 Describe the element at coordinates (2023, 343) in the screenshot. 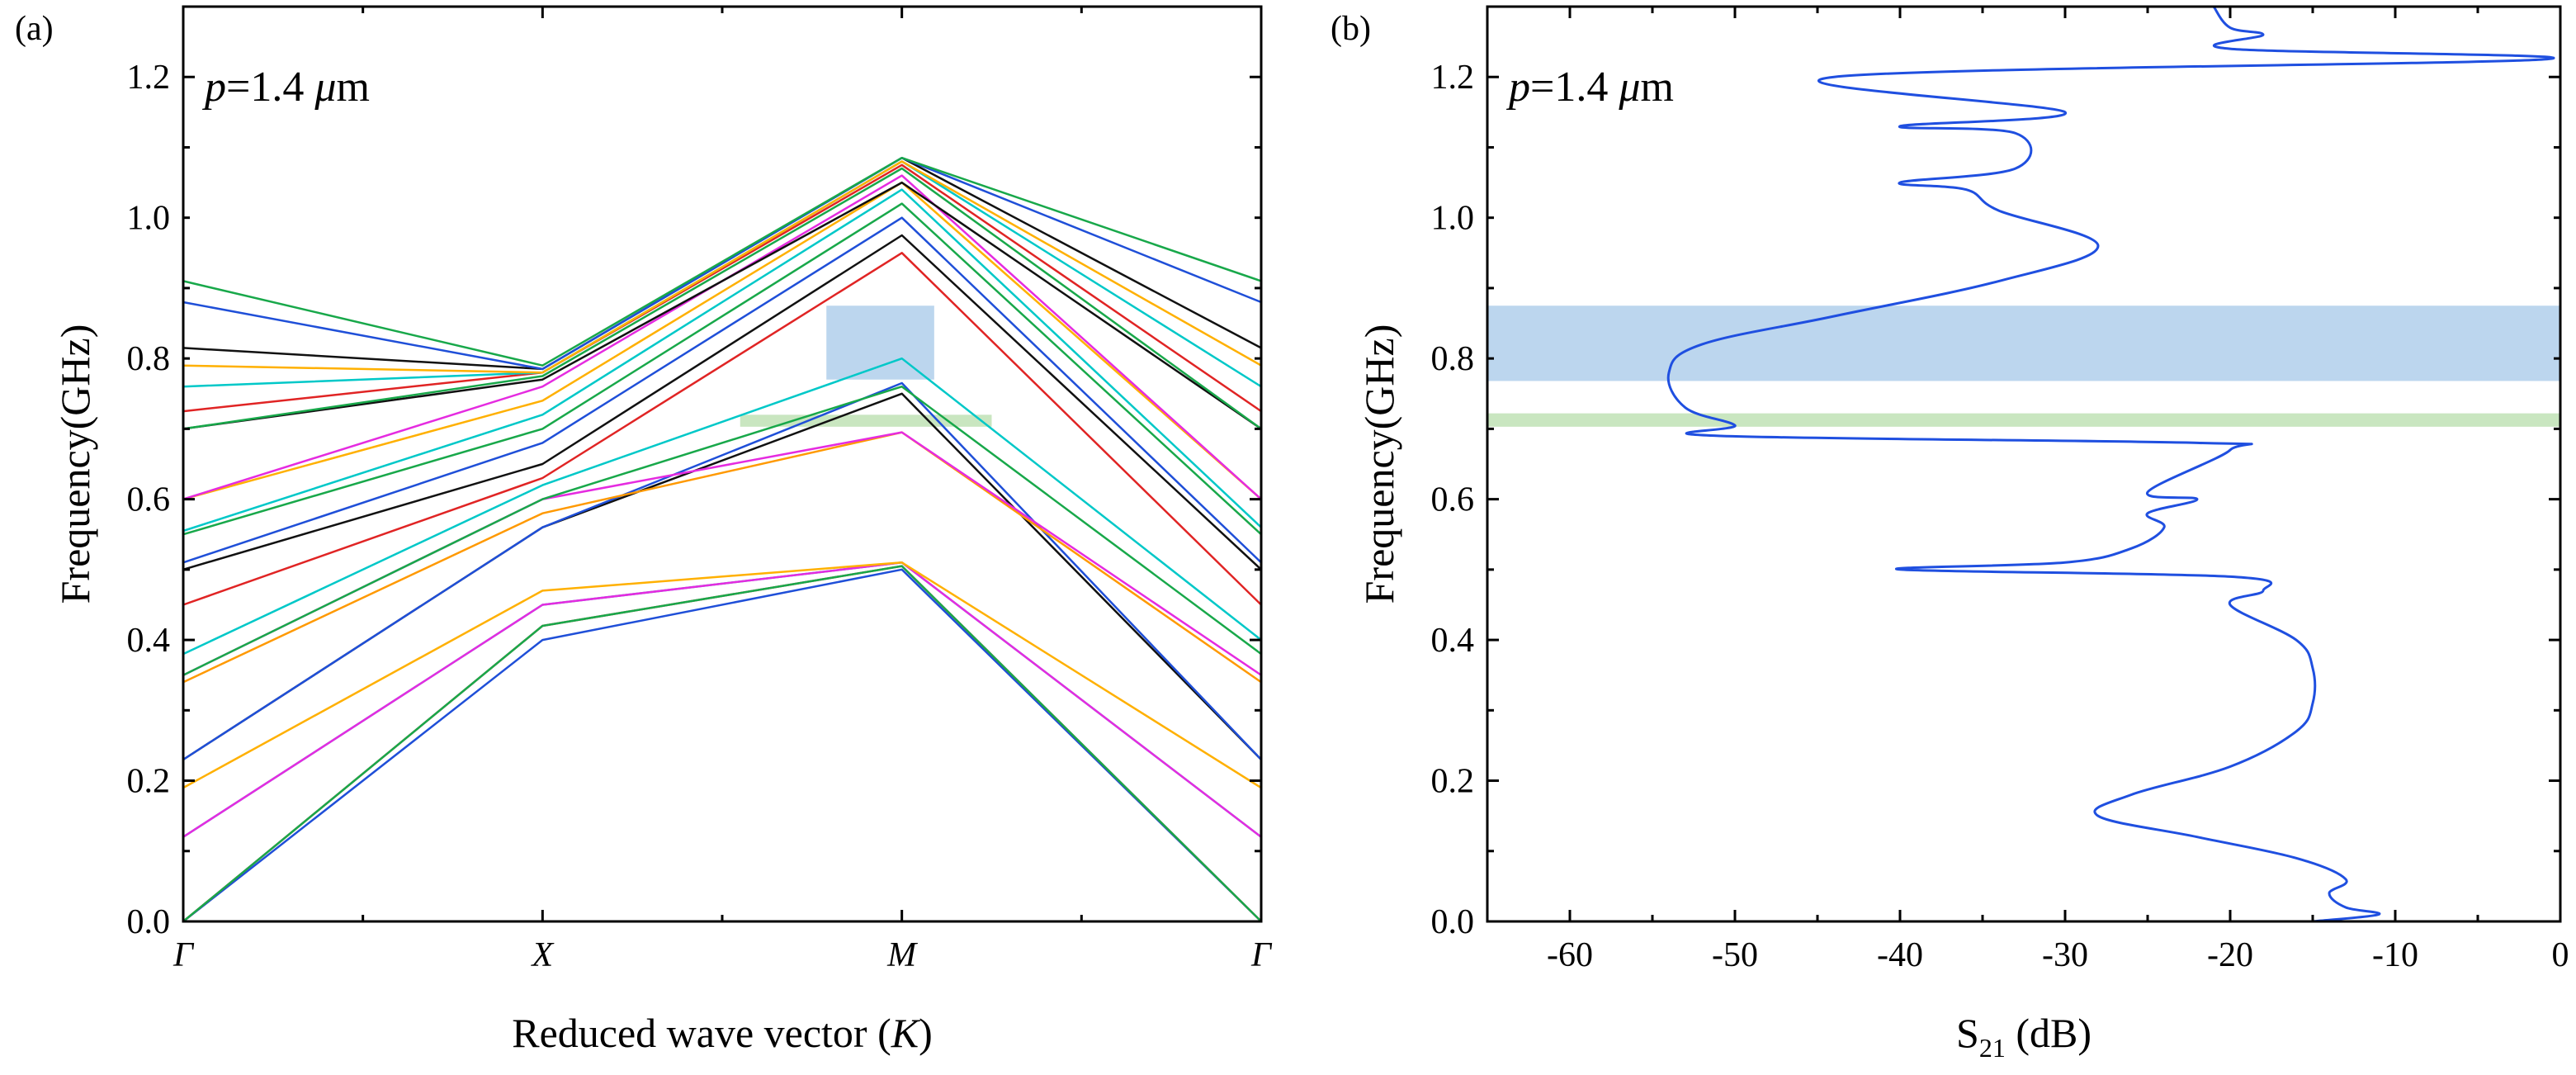

I see `blue-band` at that location.